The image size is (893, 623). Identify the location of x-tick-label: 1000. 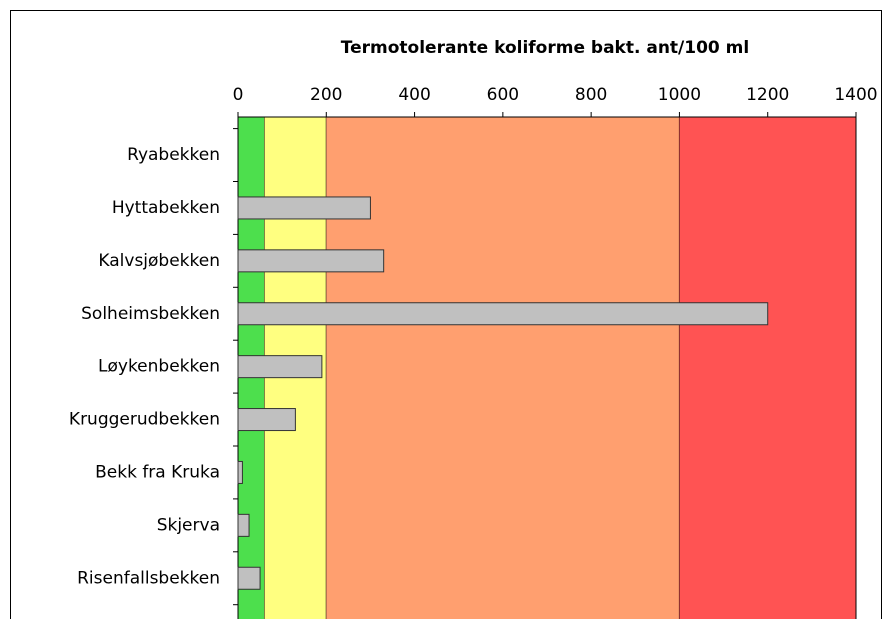
(679, 95).